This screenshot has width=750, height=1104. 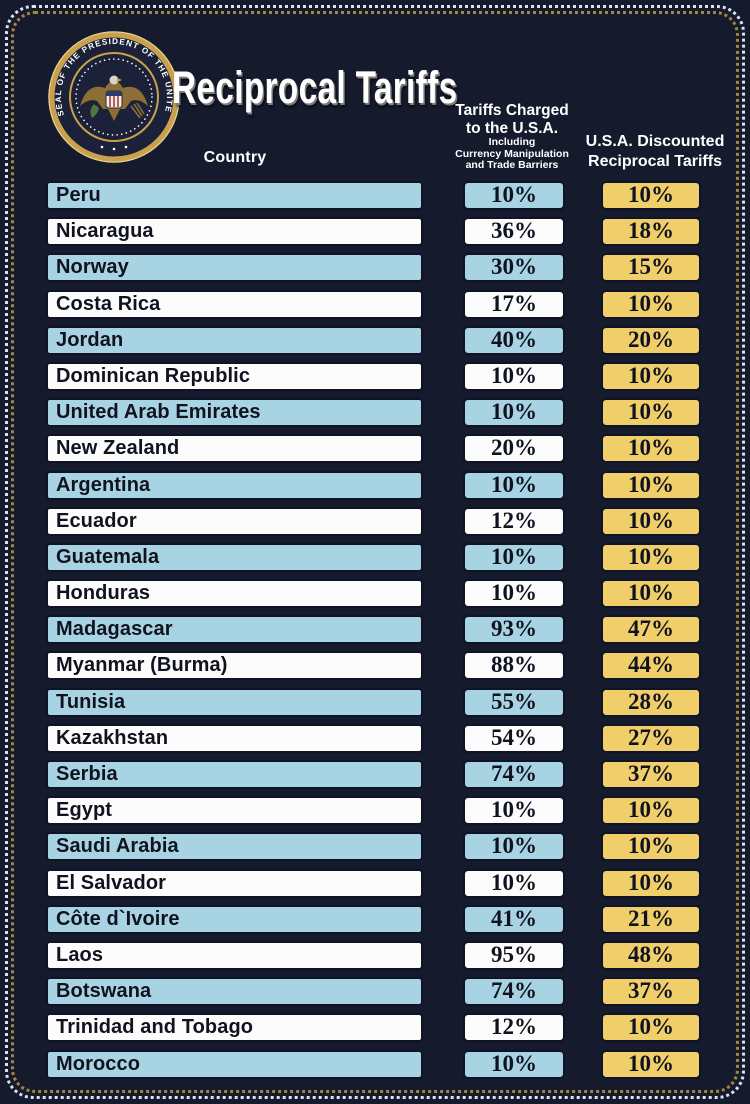 I want to click on table-row: Madagascar 93% 47%, so click(x=375, y=630).